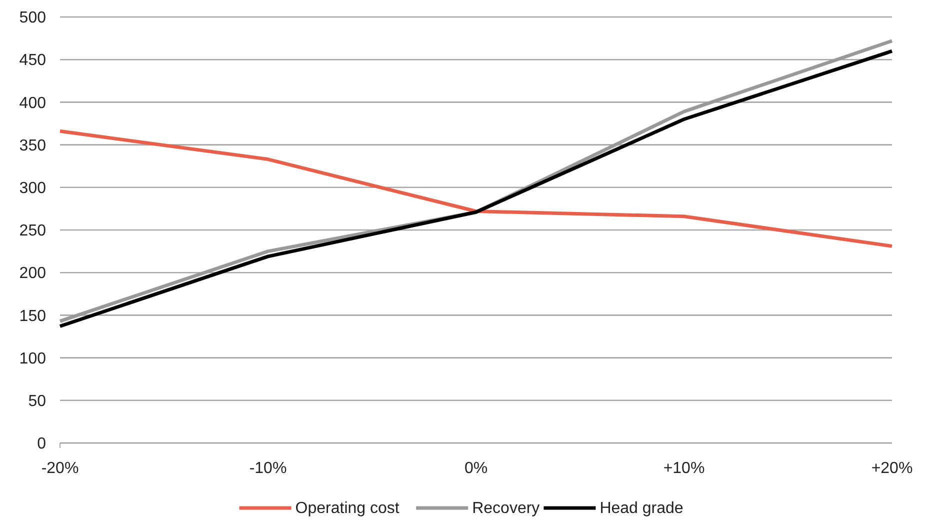  What do you see at coordinates (684, 468) in the screenshot?
I see `x-tick-label: +10%` at bounding box center [684, 468].